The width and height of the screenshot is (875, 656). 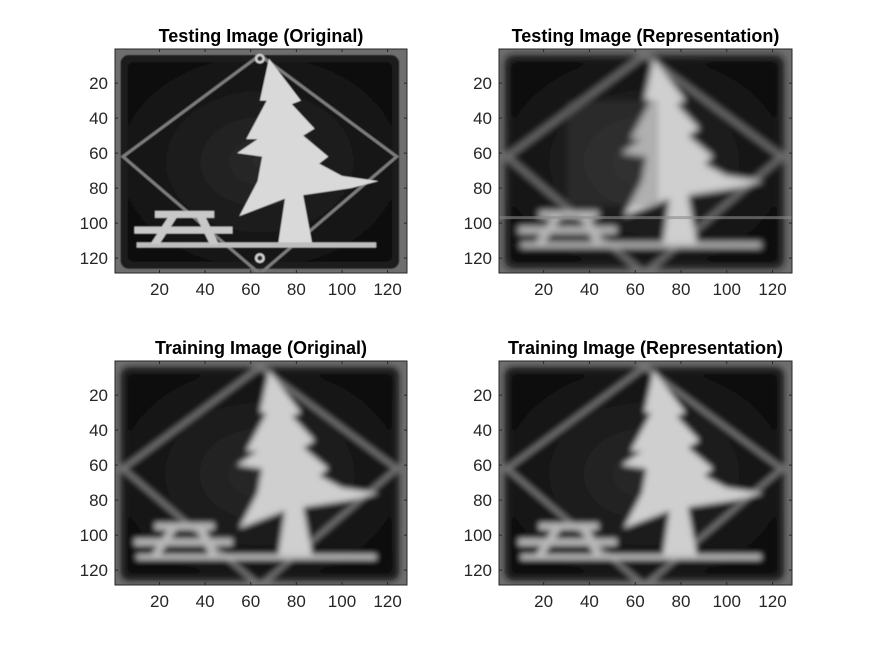 What do you see at coordinates (260, 258) in the screenshot?
I see `bolt-bottom-center` at bounding box center [260, 258].